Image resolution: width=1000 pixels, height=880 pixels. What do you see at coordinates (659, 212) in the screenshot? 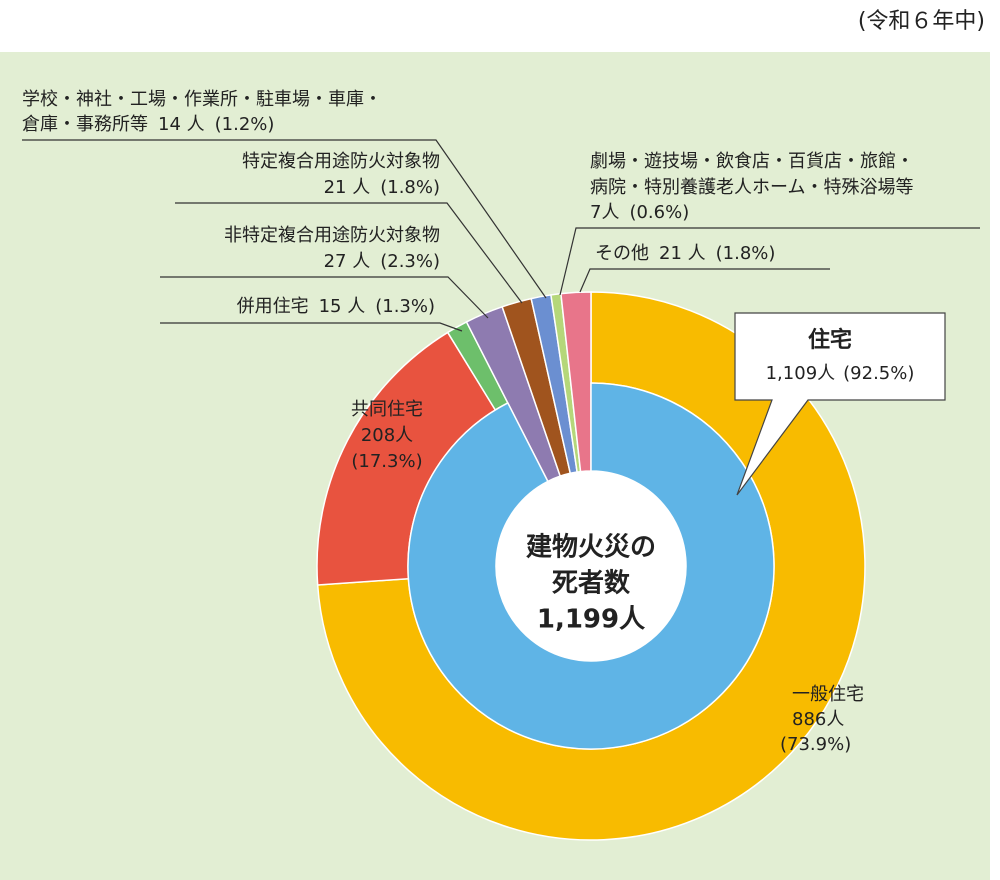
I see `label-part: (0.6%)` at bounding box center [659, 212].